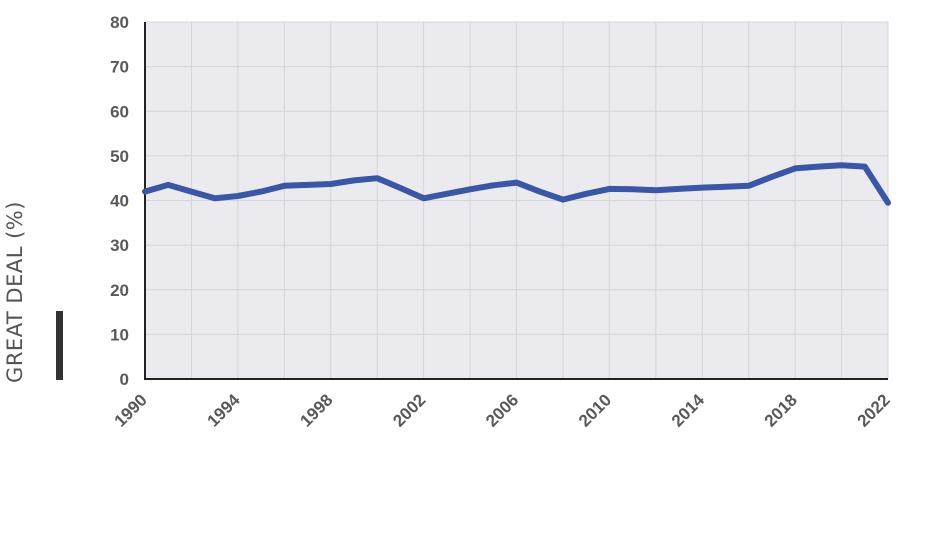  I want to click on y-tick-label: 40, so click(119, 201).